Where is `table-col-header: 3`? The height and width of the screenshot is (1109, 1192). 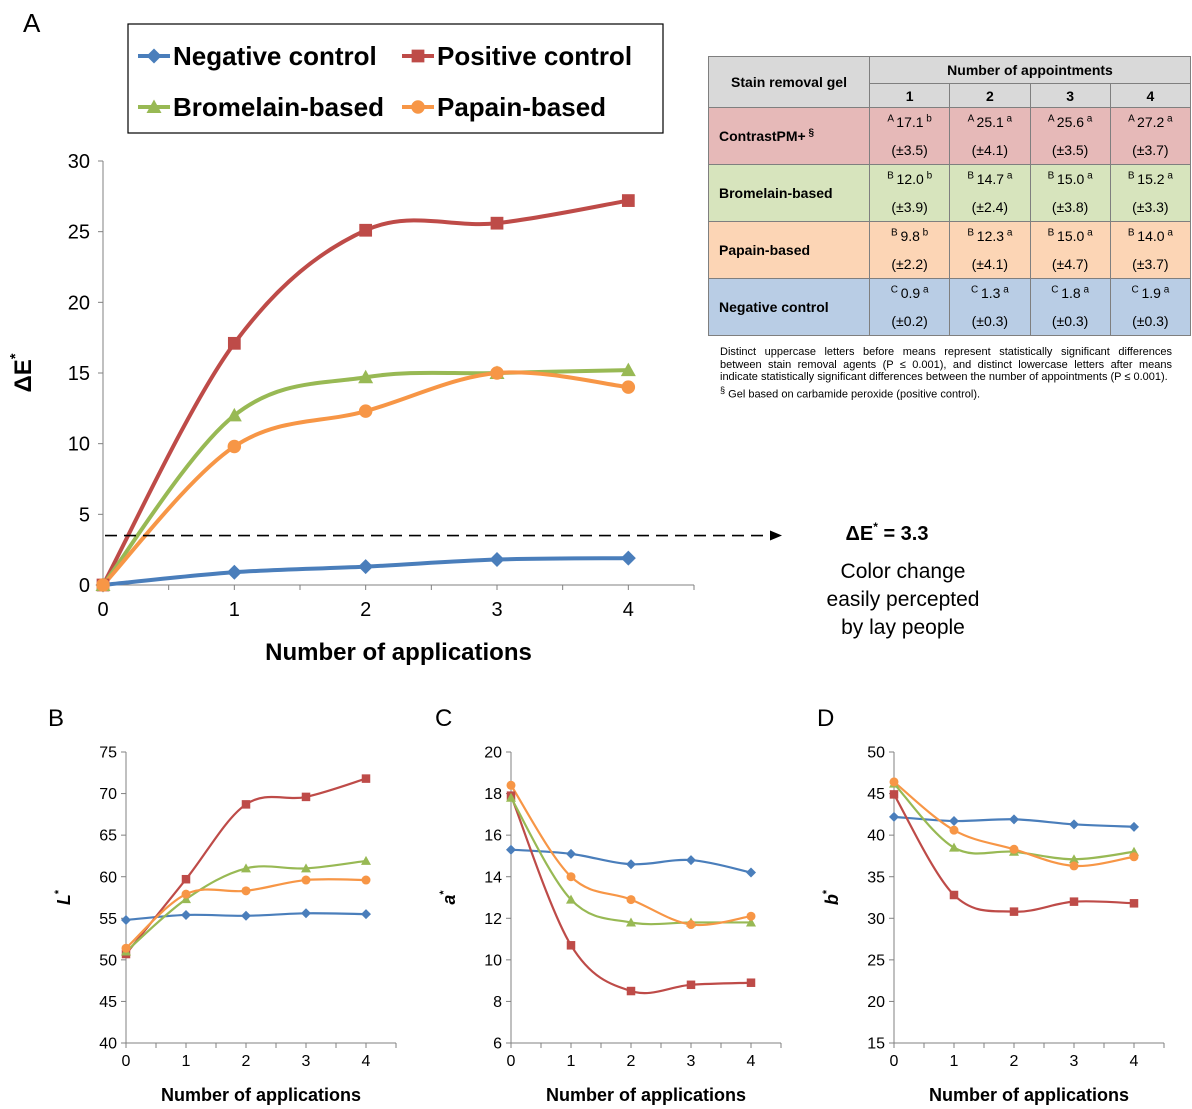
table-col-header: 3 is located at coordinates (1070, 95).